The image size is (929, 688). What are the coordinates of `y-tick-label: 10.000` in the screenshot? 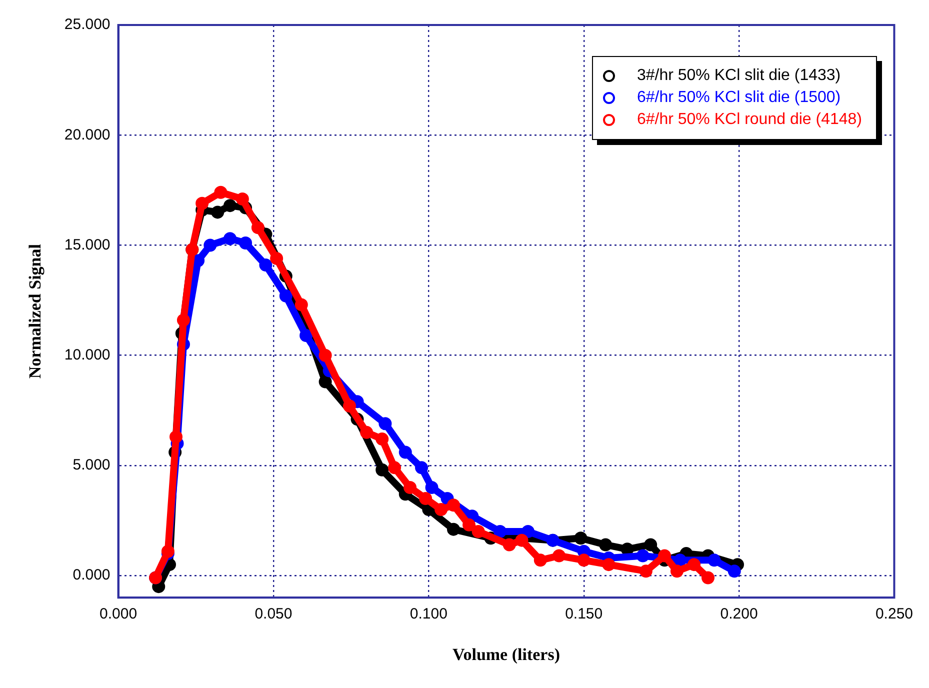 It's located at (87, 355).